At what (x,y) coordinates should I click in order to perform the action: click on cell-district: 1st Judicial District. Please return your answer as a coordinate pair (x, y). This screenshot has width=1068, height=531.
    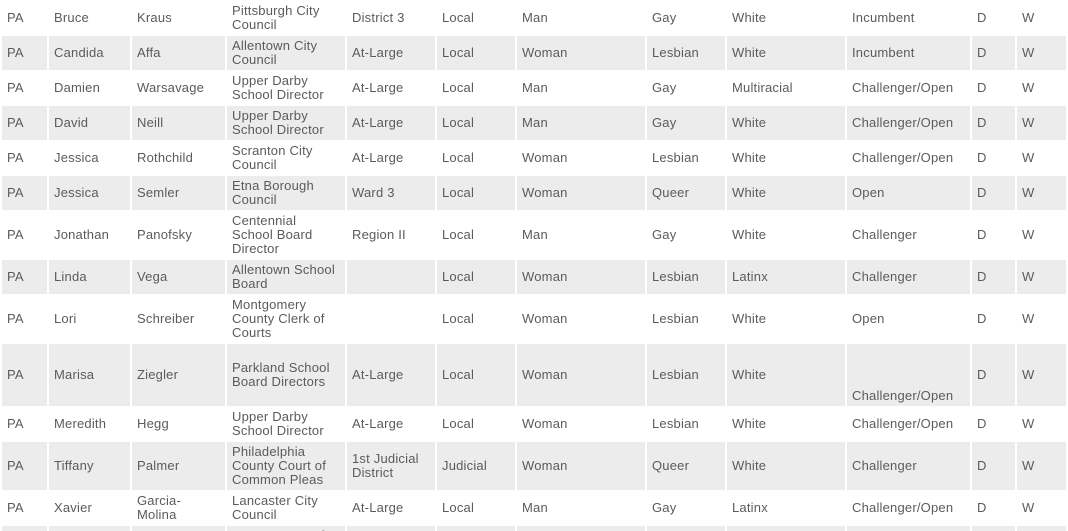
    Looking at the image, I should click on (391, 466).